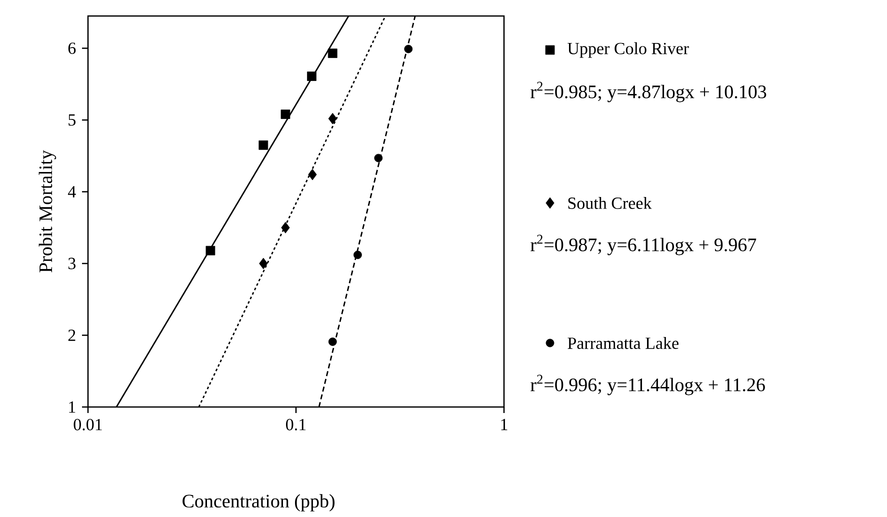 This screenshot has width=887, height=517. What do you see at coordinates (72, 335) in the screenshot?
I see `y-tick-label: 2` at bounding box center [72, 335].